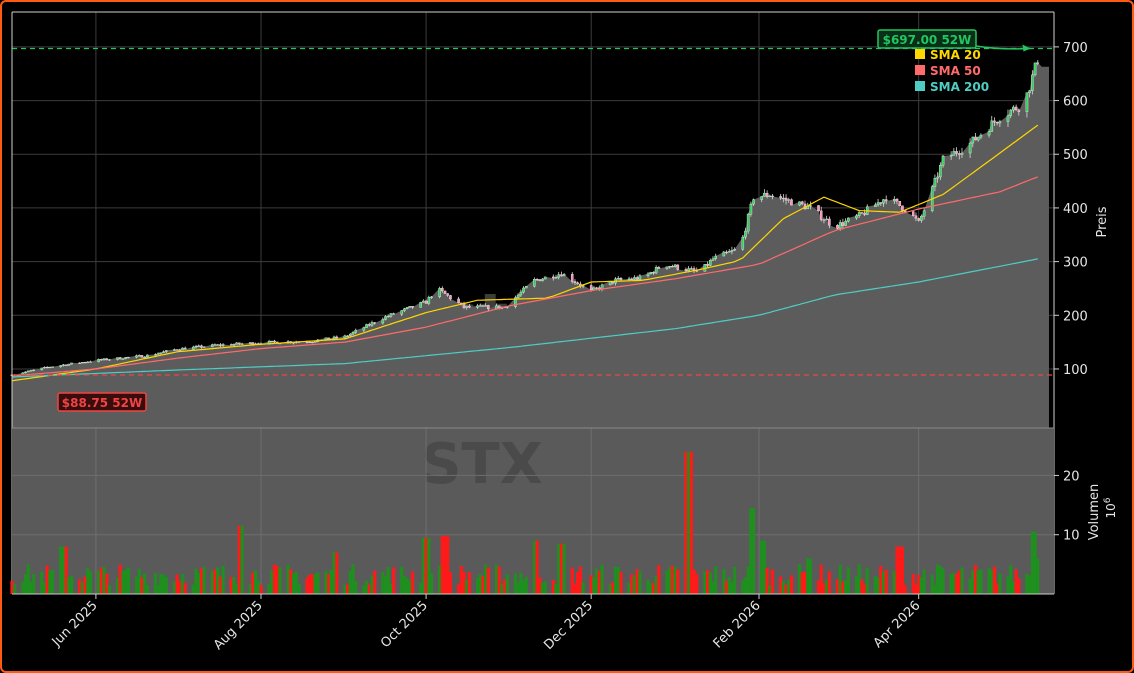  Describe the element at coordinates (1075, 48) in the screenshot. I see `price-tick-label: 700` at that location.